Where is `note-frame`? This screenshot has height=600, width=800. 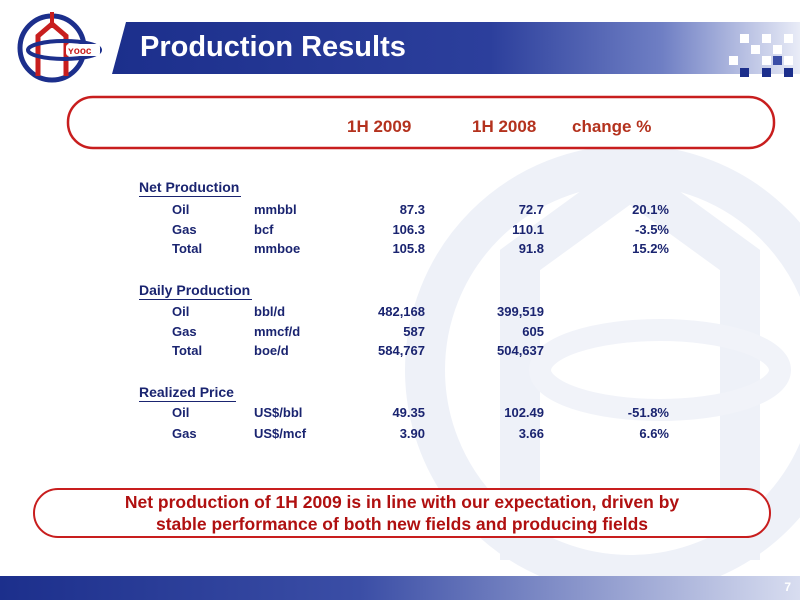
note-frame is located at coordinates (402, 513).